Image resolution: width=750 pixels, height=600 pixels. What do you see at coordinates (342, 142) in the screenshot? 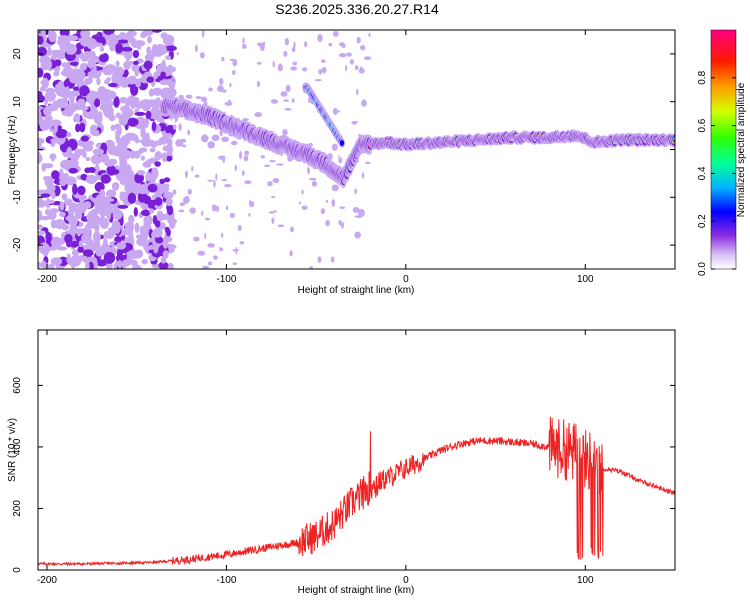
I see `spectrogram-branch-core` at bounding box center [342, 142].